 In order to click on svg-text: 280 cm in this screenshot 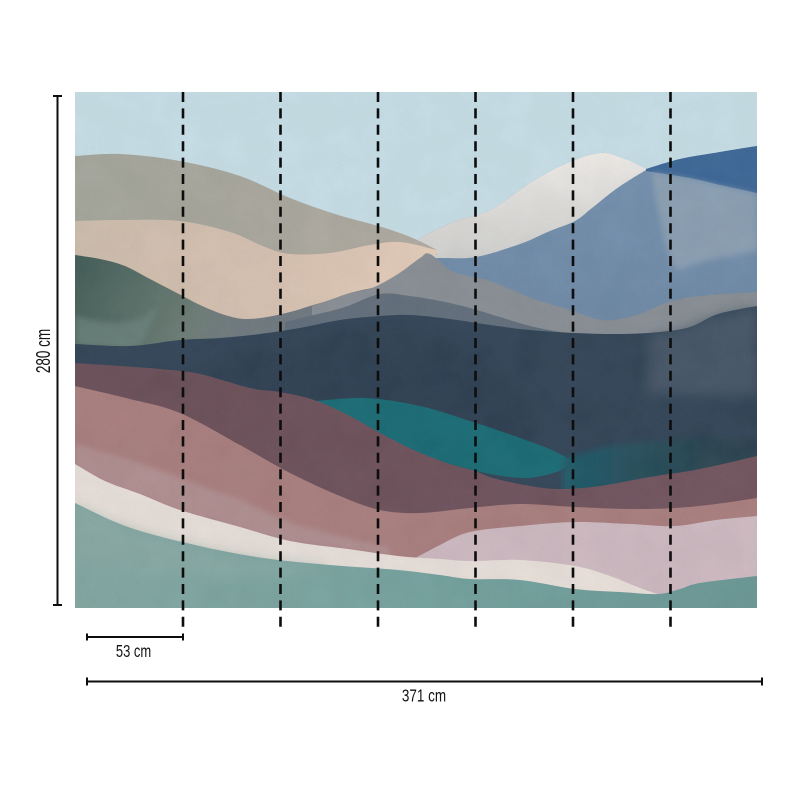, I will do `click(43, 351)`.